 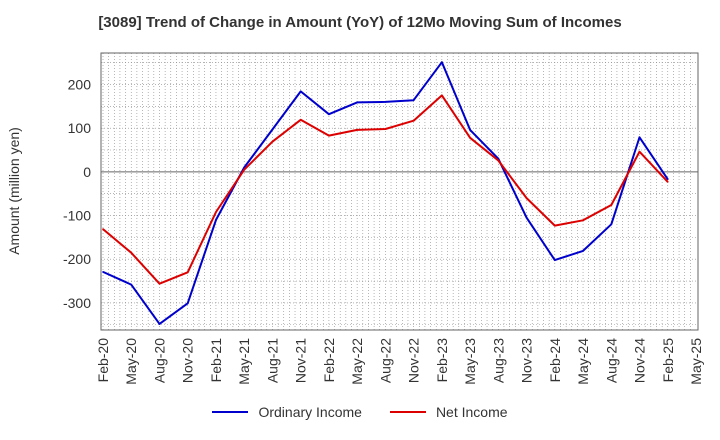 I want to click on x-tick-label: May-24, so click(x=583, y=361).